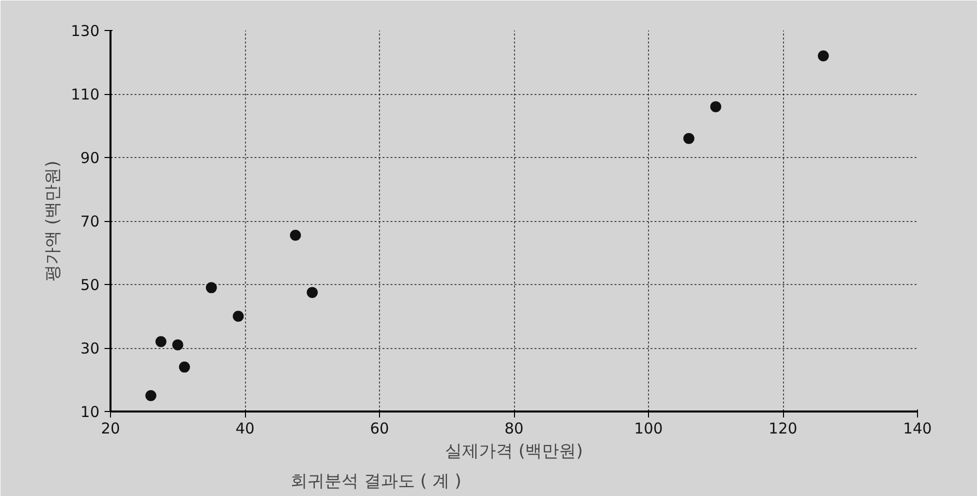  I want to click on x-tick-label: 60, so click(380, 429).